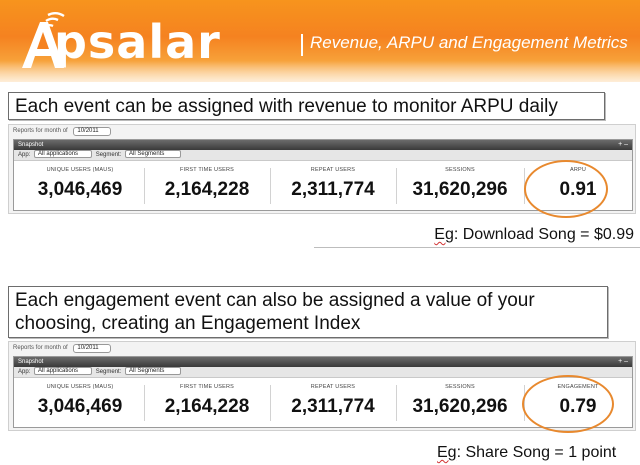 This screenshot has height=465, width=640. Describe the element at coordinates (43, 40) in the screenshot. I see `logo-a-mark-icon` at that location.